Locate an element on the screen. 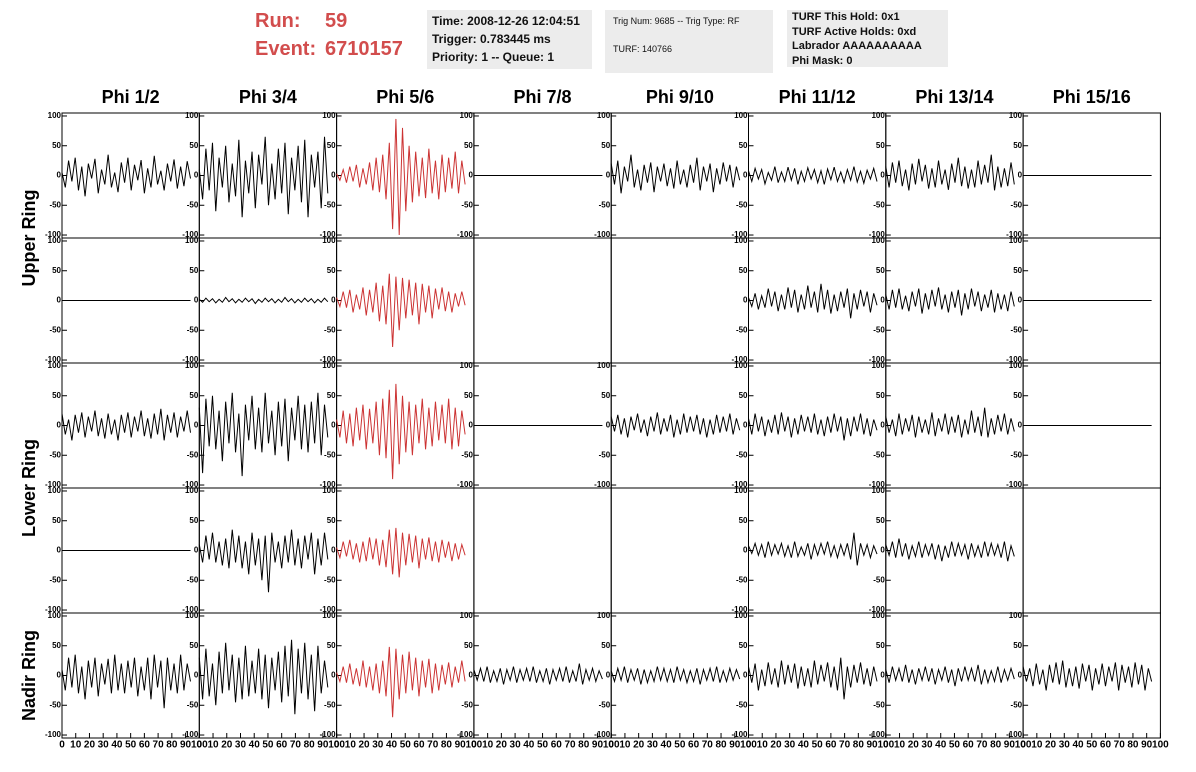  turf: TURF: 140766 is located at coordinates (643, 49).